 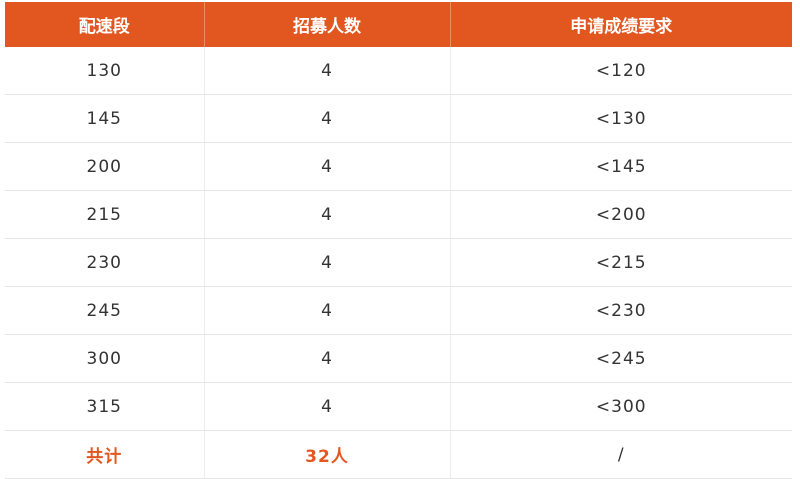 What do you see at coordinates (105, 262) in the screenshot?
I see `pace-cell: 230` at bounding box center [105, 262].